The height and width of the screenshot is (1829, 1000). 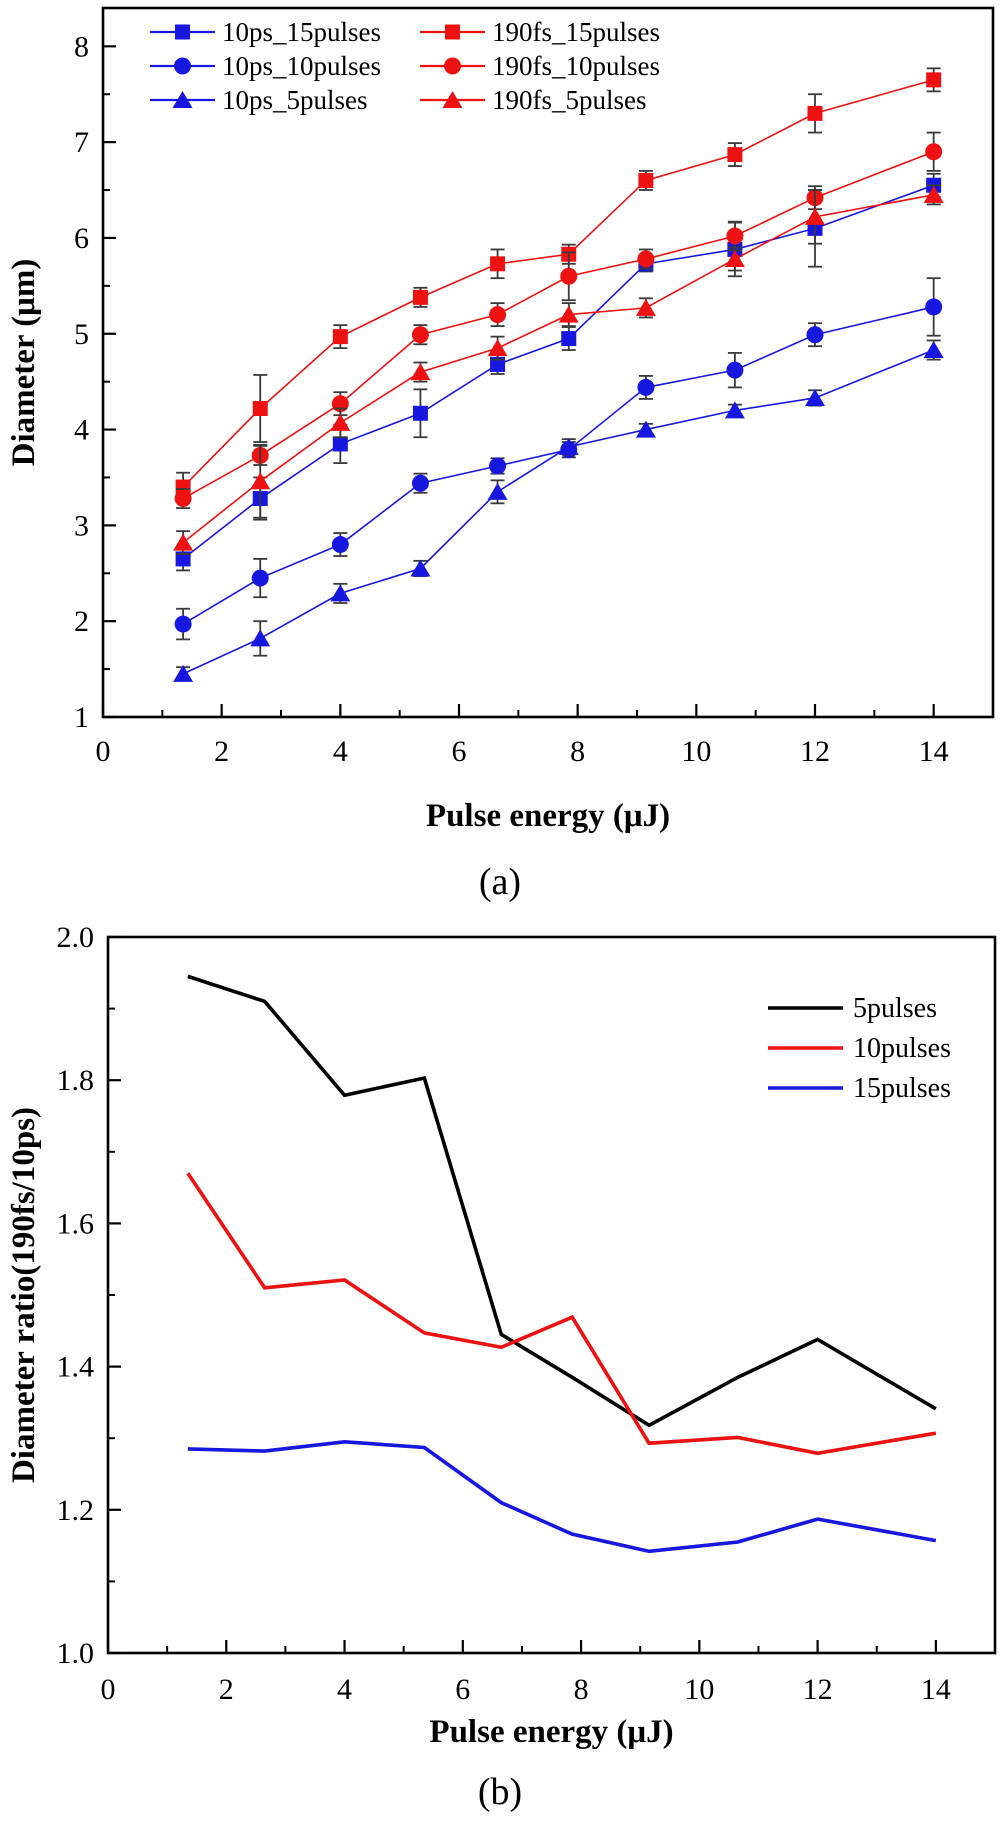 I want to click on legend-label: 15pulses, so click(x=902, y=1088).